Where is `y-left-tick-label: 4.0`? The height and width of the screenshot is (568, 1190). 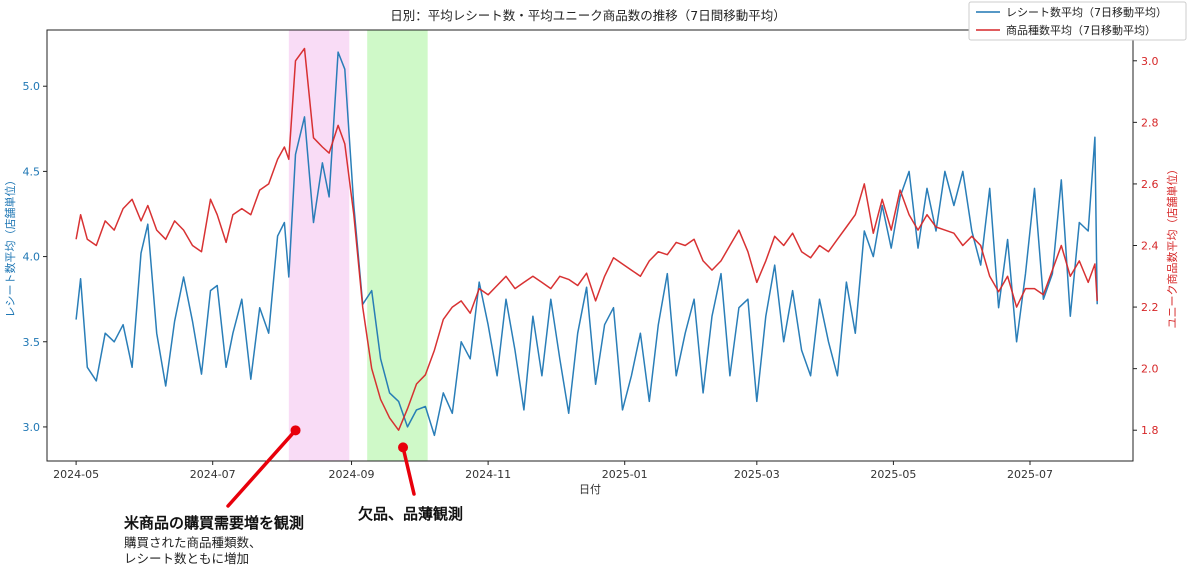 y-left-tick-label: 4.0 is located at coordinates (32, 257).